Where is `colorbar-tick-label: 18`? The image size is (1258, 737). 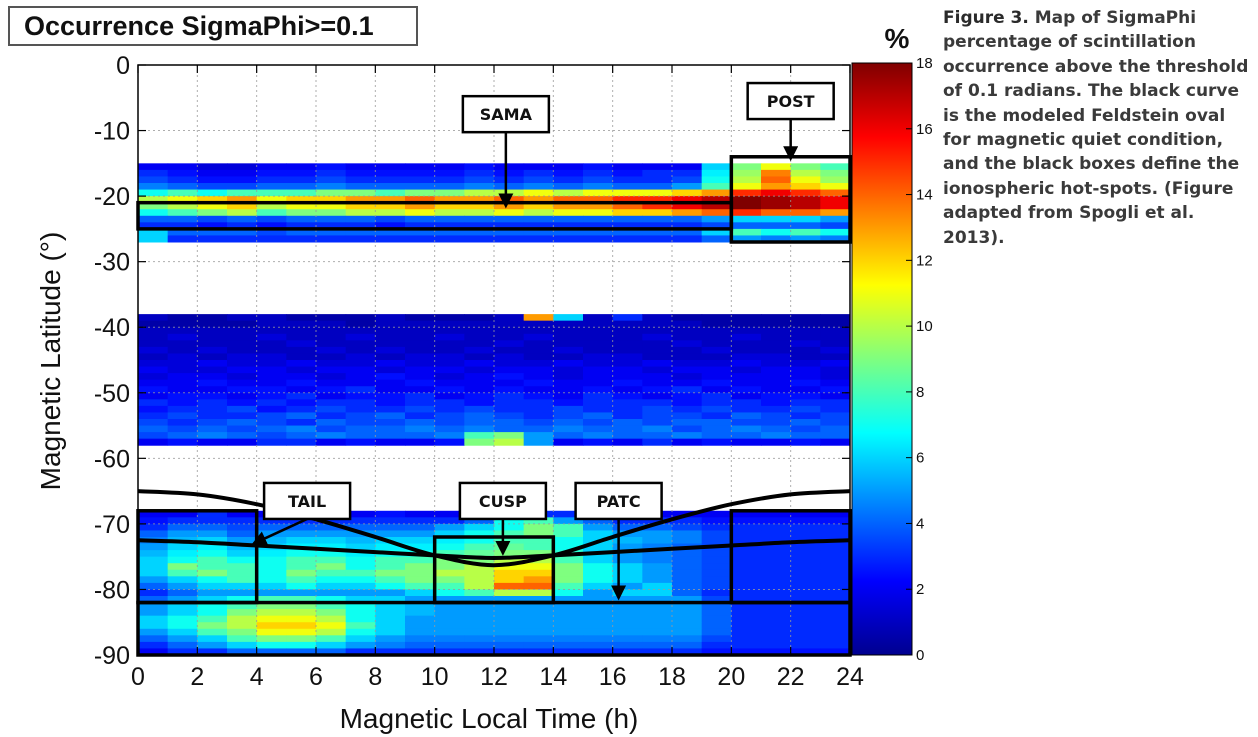
colorbar-tick-label: 18 is located at coordinates (924, 63).